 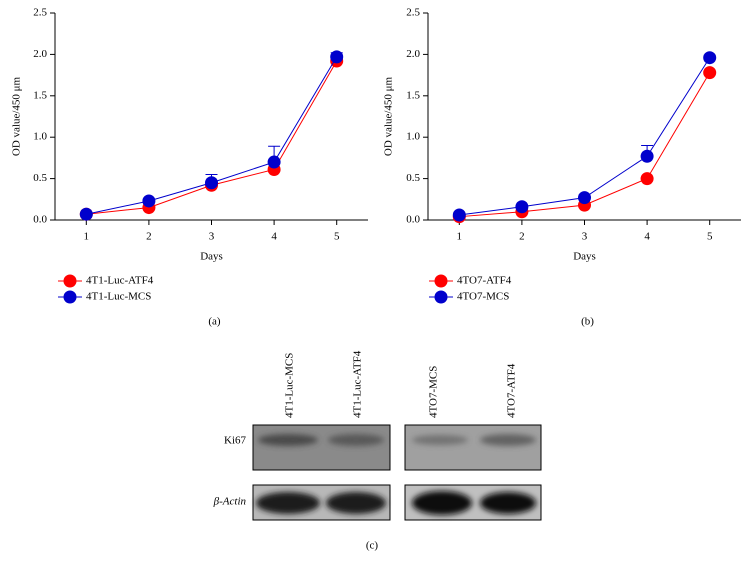 What do you see at coordinates (484, 281) in the screenshot?
I see `legend-label: 4TO7-ATF4` at bounding box center [484, 281].